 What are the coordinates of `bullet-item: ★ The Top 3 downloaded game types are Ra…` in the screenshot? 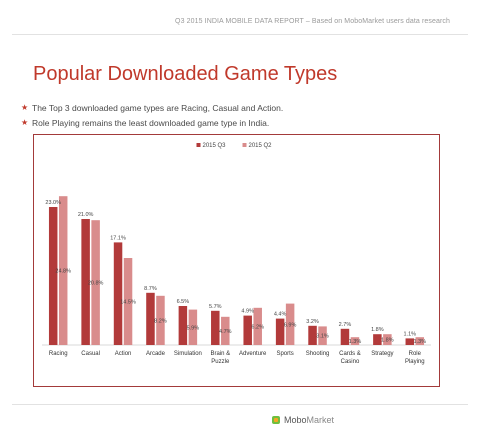 It's located at (152, 107).